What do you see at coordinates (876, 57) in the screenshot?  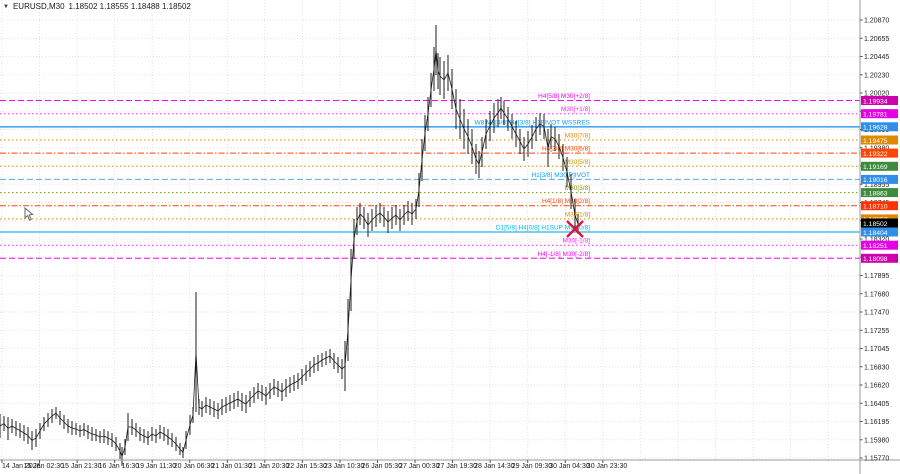 I see `price-axis-label: 1.20445` at bounding box center [876, 57].